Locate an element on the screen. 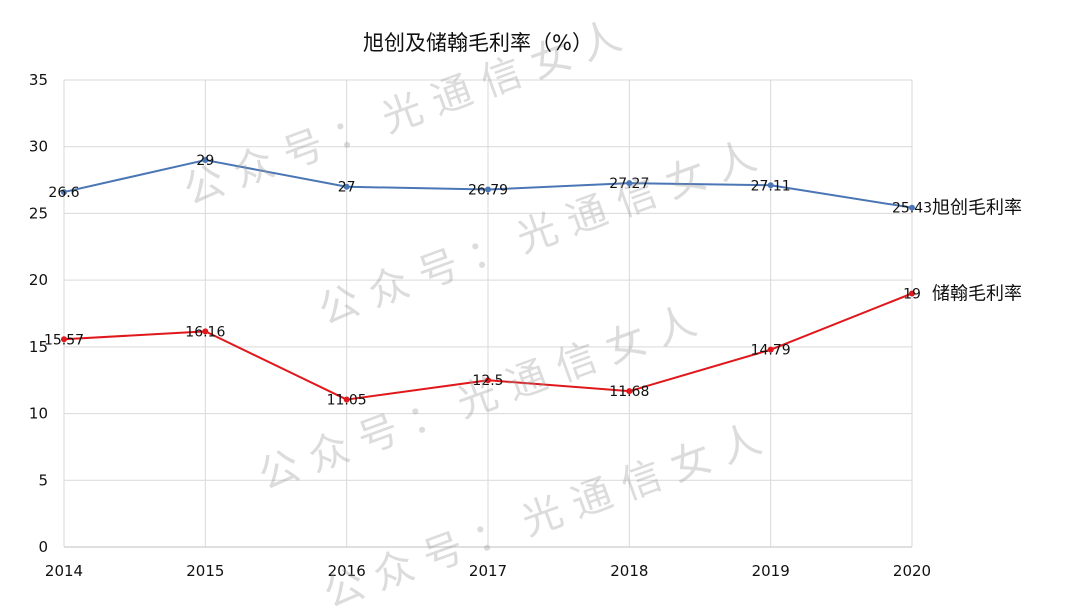 The image size is (1080, 608). x-tick-label: 2016 is located at coordinates (347, 571).